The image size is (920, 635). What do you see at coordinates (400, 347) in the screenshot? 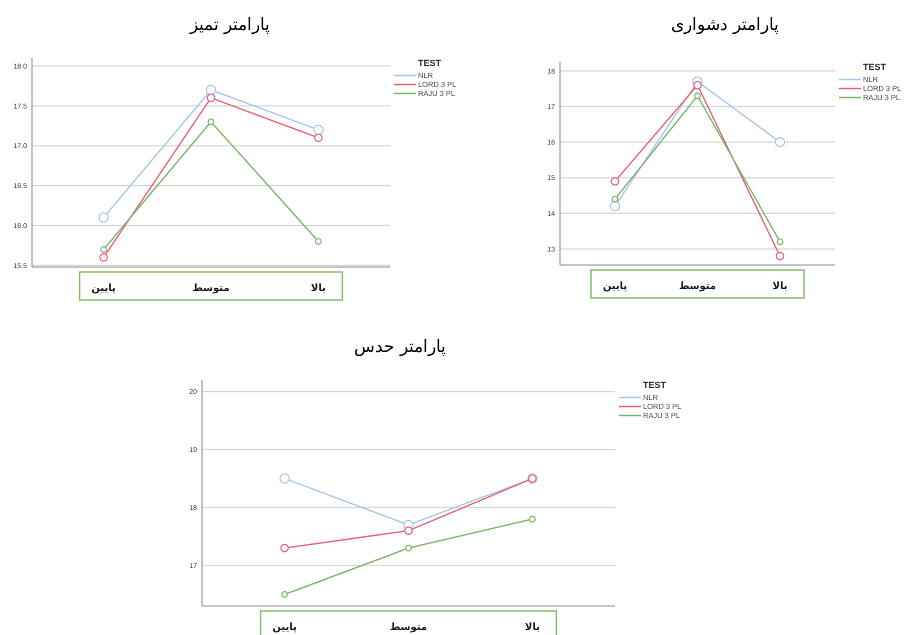
I see `chart-title: پارامتر حدس` at bounding box center [400, 347].